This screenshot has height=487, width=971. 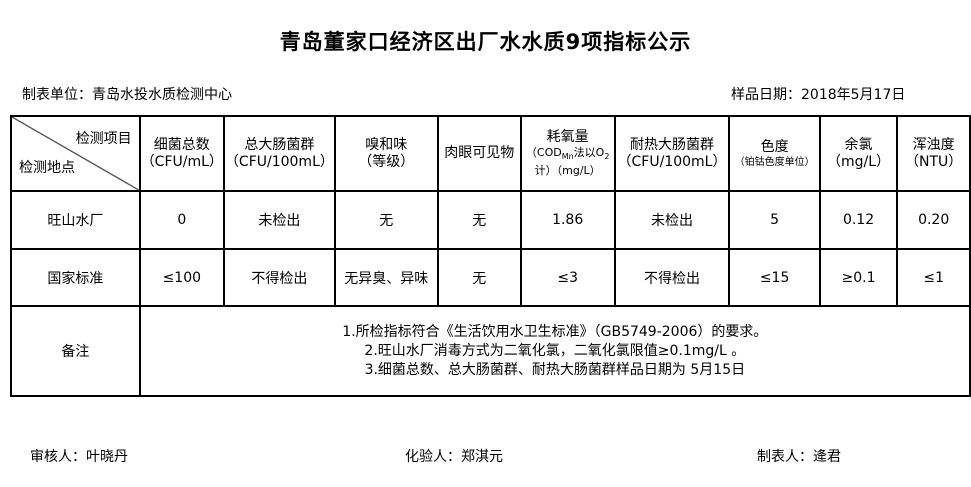 I want to click on page-title: 青岛董家口经济区出厂水水质9项指标公示, so click(x=485, y=42).